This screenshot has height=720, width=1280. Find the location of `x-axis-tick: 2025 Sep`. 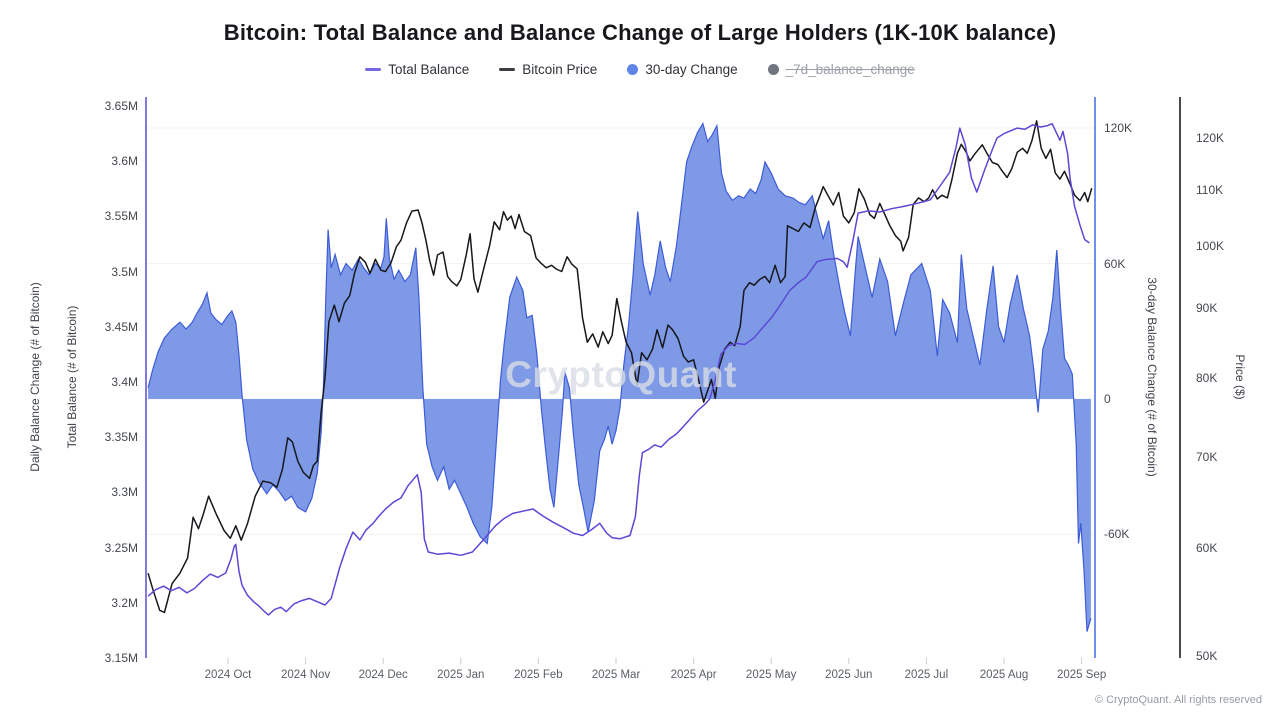

x-axis-tick: 2025 Sep is located at coordinates (1081, 675).